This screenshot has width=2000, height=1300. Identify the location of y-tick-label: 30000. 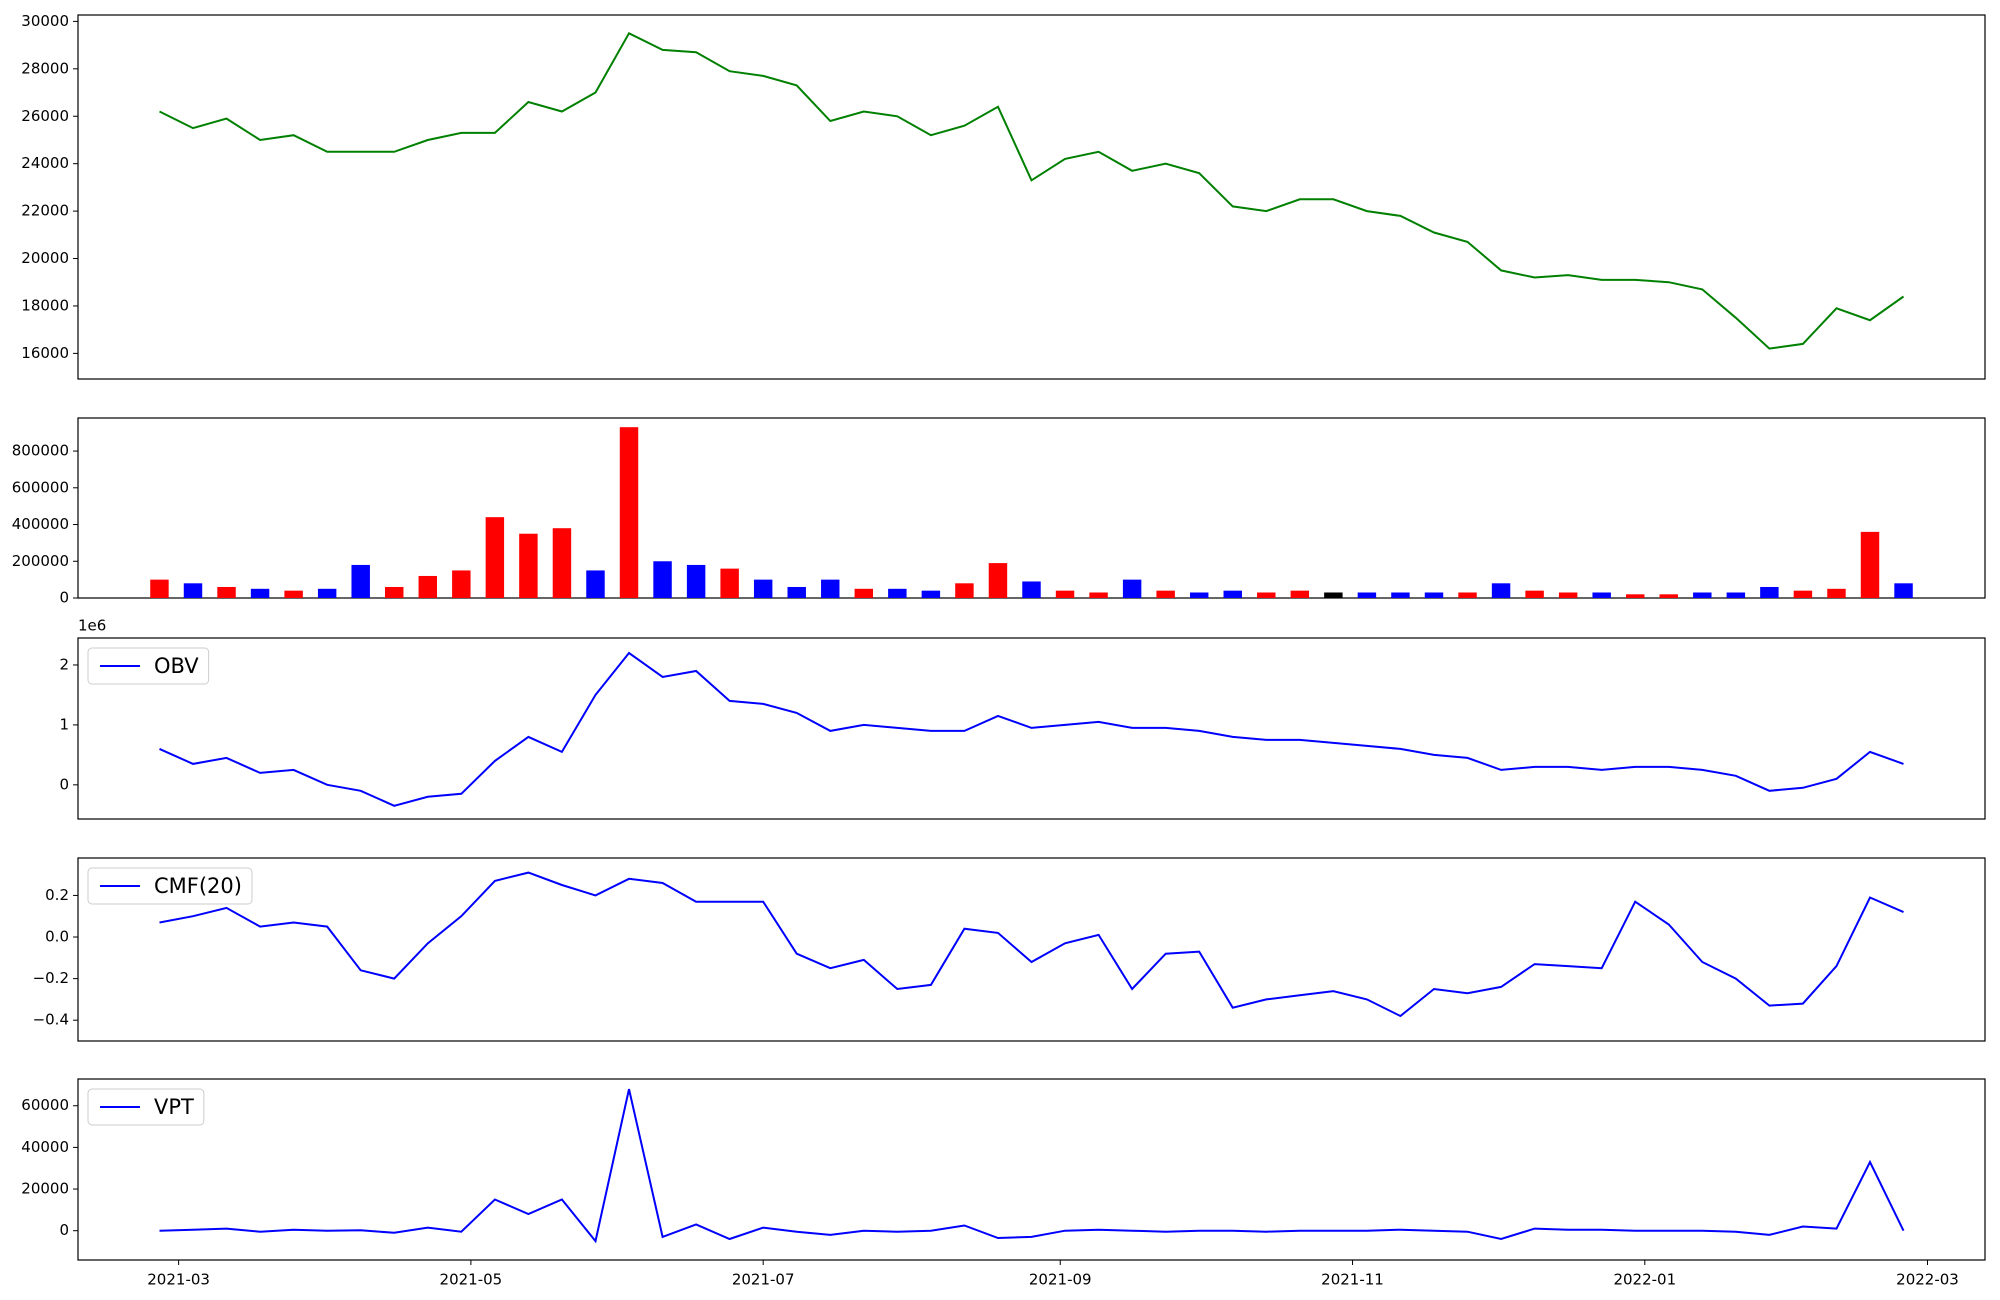
(45, 21).